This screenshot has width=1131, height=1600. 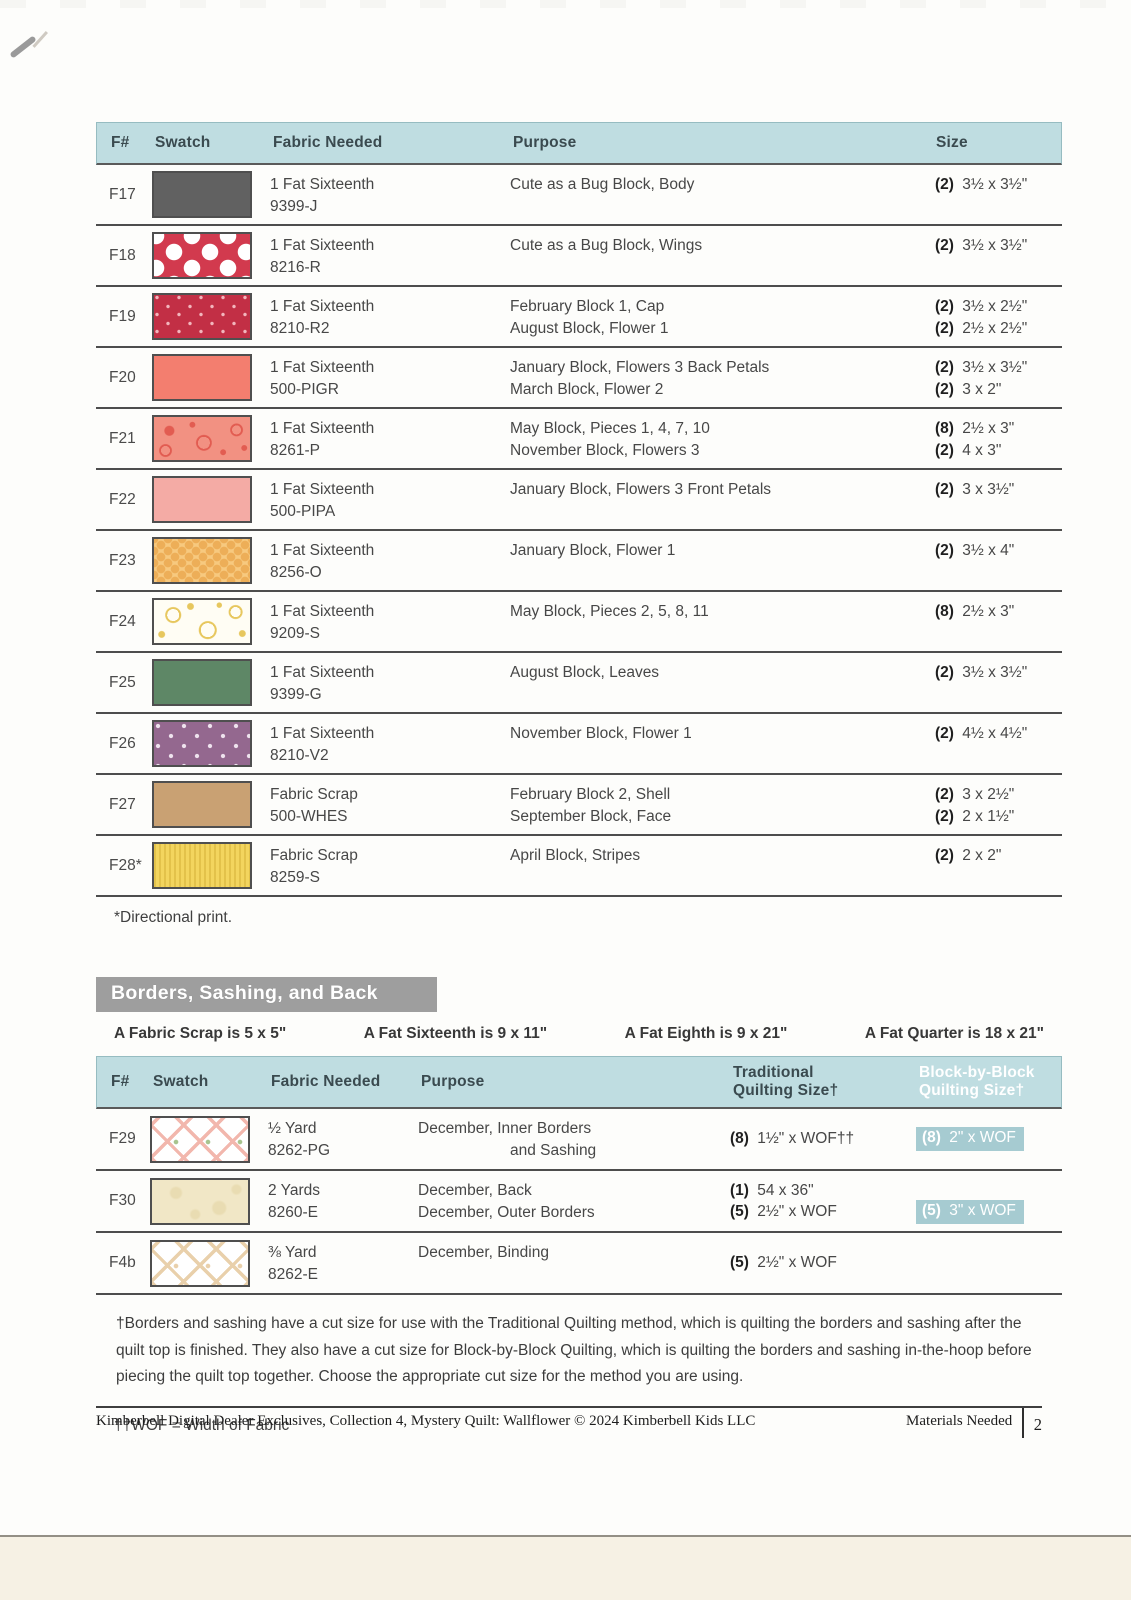 I want to click on size-line: (2) 3 x 3½", so click(x=975, y=489).